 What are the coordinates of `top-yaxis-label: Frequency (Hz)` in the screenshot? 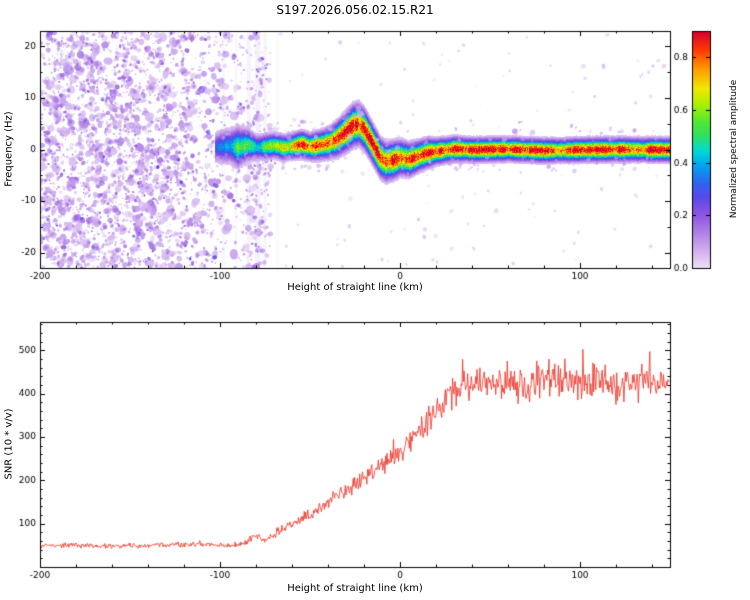 It's located at (9, 149).